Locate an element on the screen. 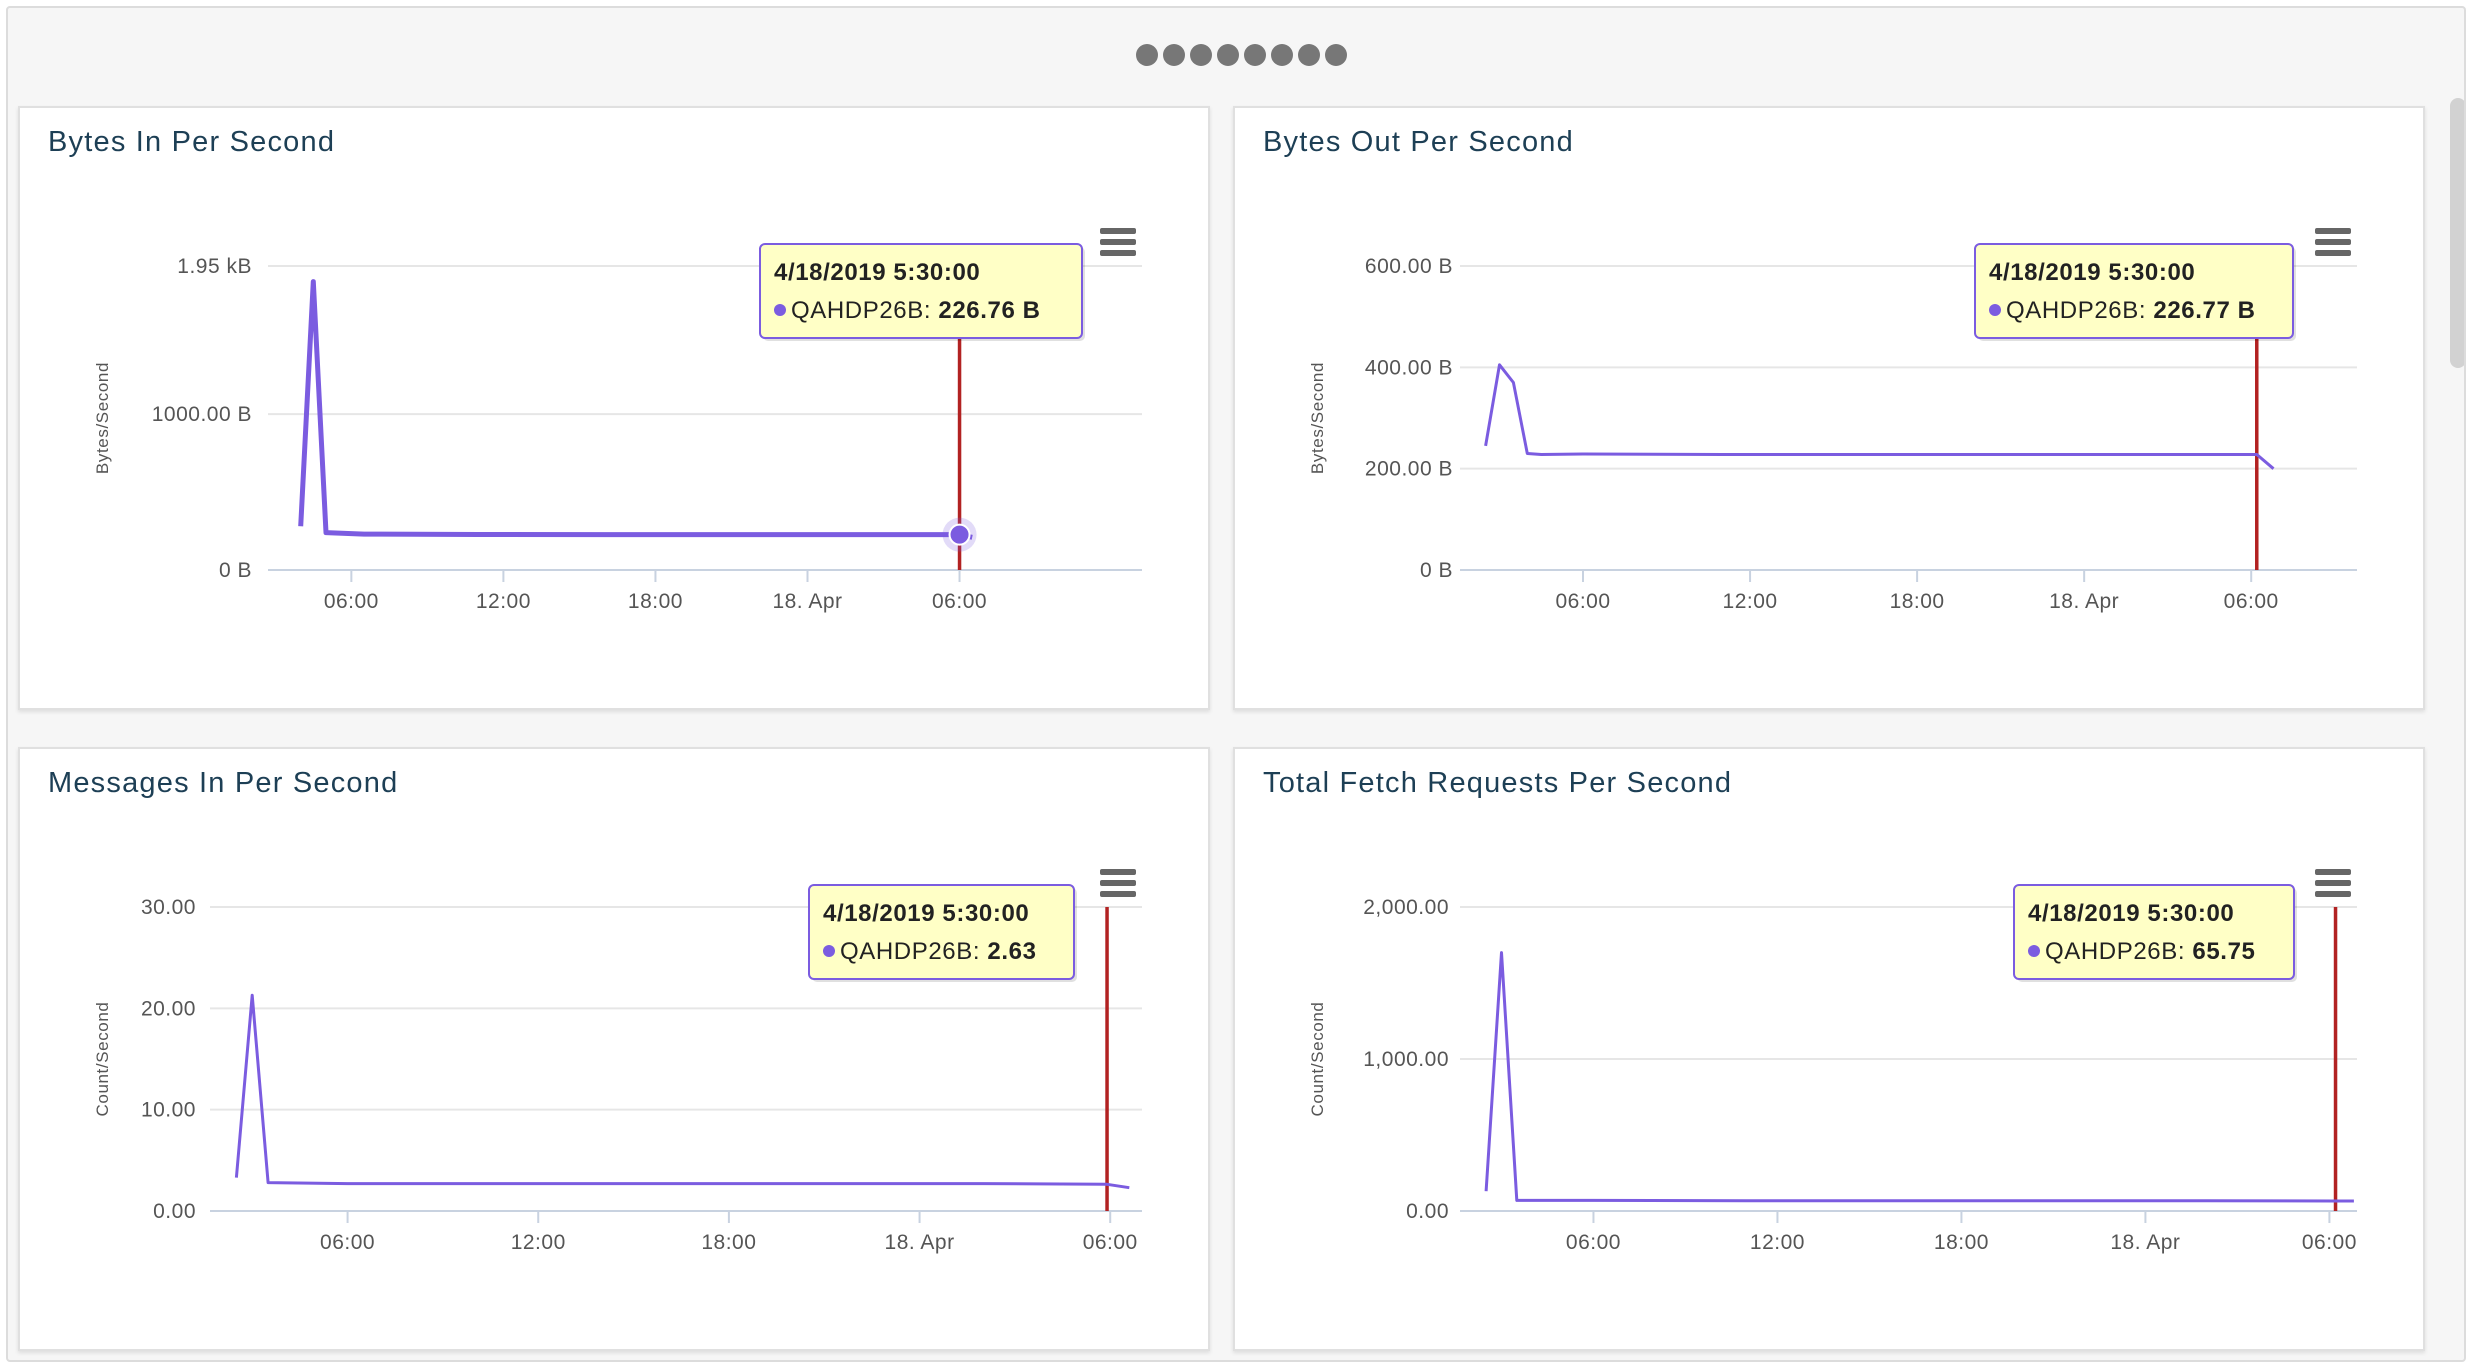 The height and width of the screenshot is (1368, 2474). tooltip-series-value: QAHDP26B: 65.75 is located at coordinates (2150, 951).